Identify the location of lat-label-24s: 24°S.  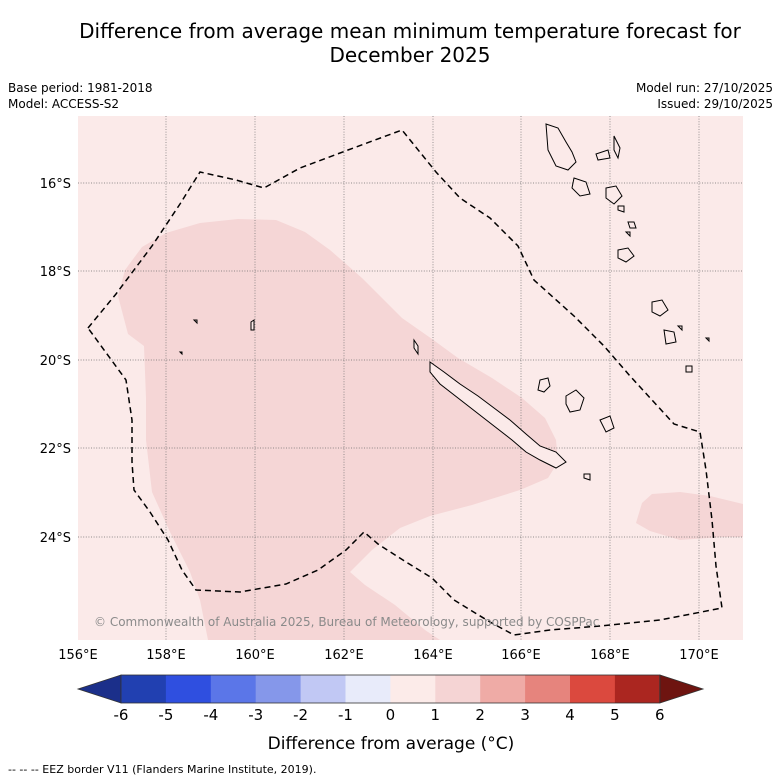
(55, 538).